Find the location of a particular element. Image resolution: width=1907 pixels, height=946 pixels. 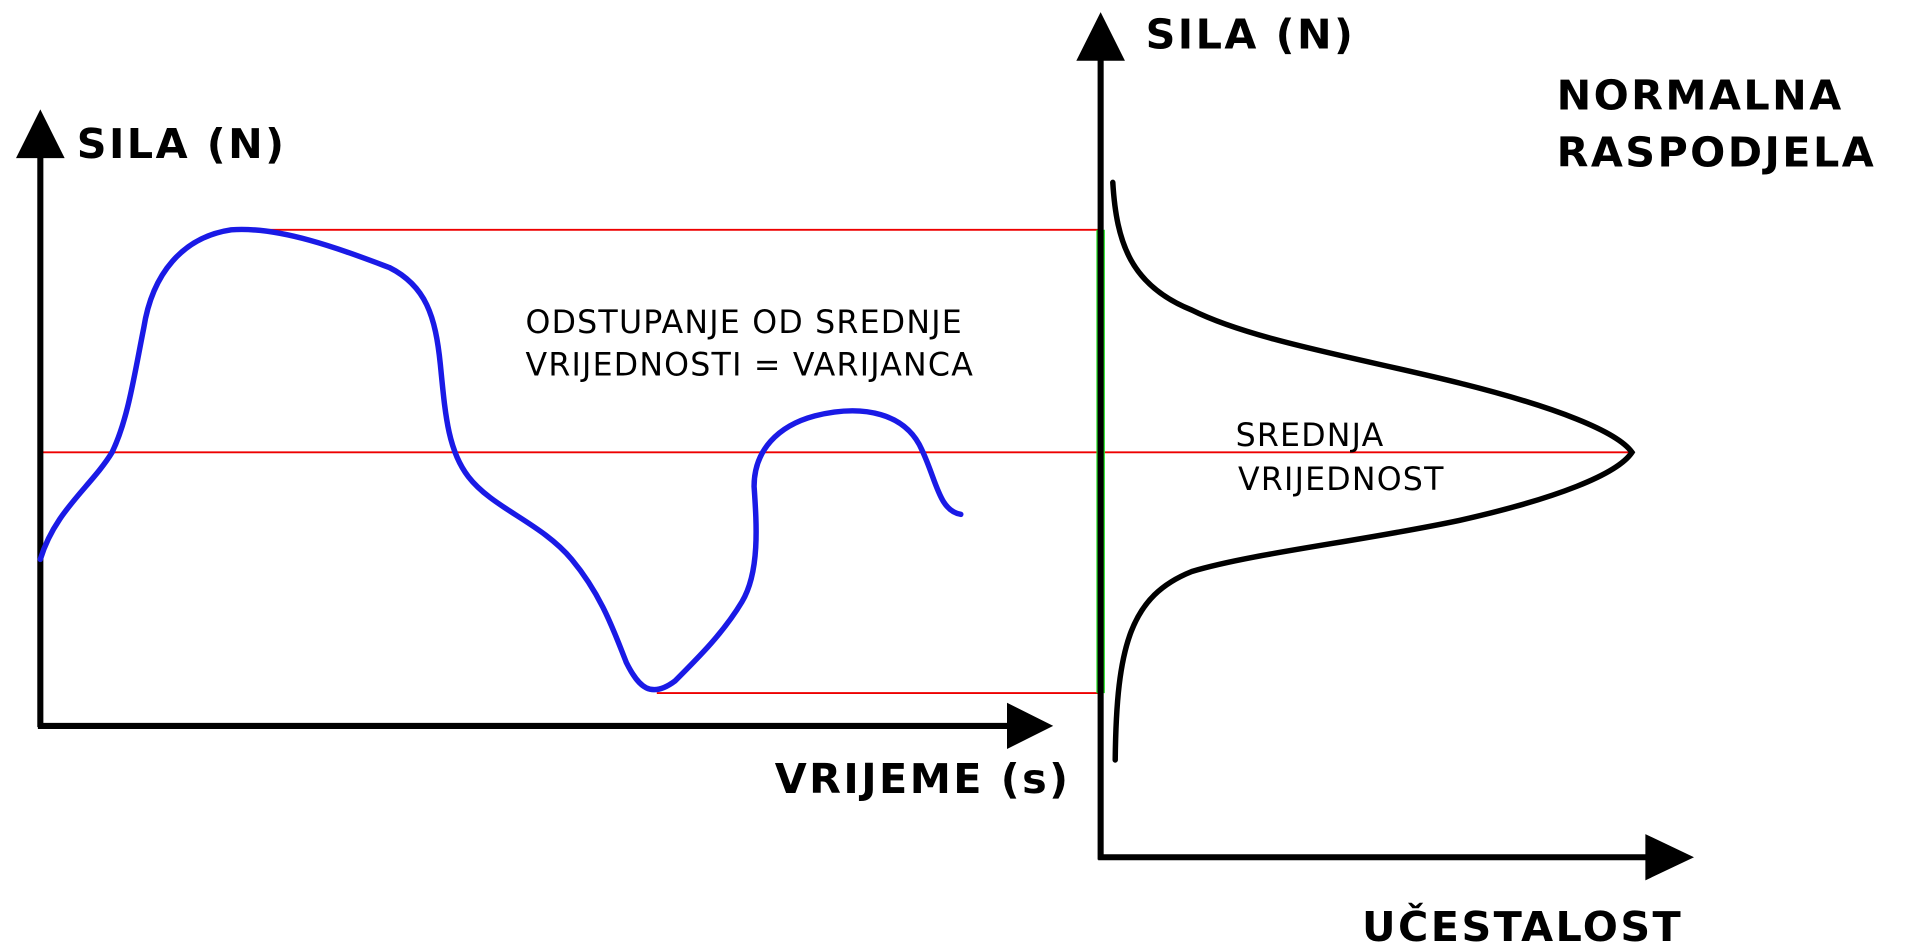

axis-label: UČESTALOST is located at coordinates (1522, 924).